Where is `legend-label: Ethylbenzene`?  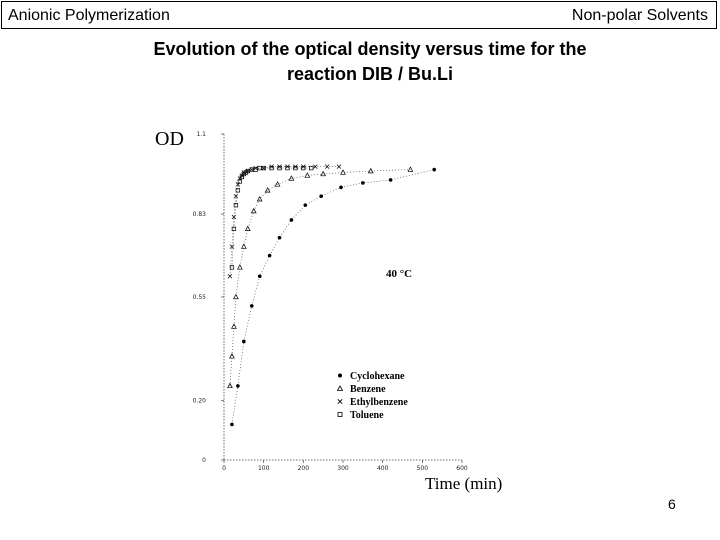 legend-label: Ethylbenzene is located at coordinates (379, 402).